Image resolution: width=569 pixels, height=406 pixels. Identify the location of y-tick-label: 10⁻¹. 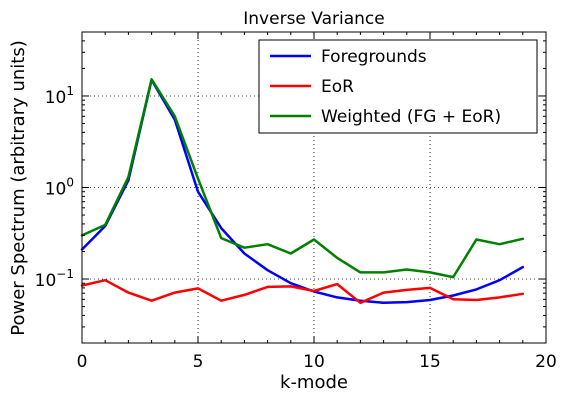
(54, 279).